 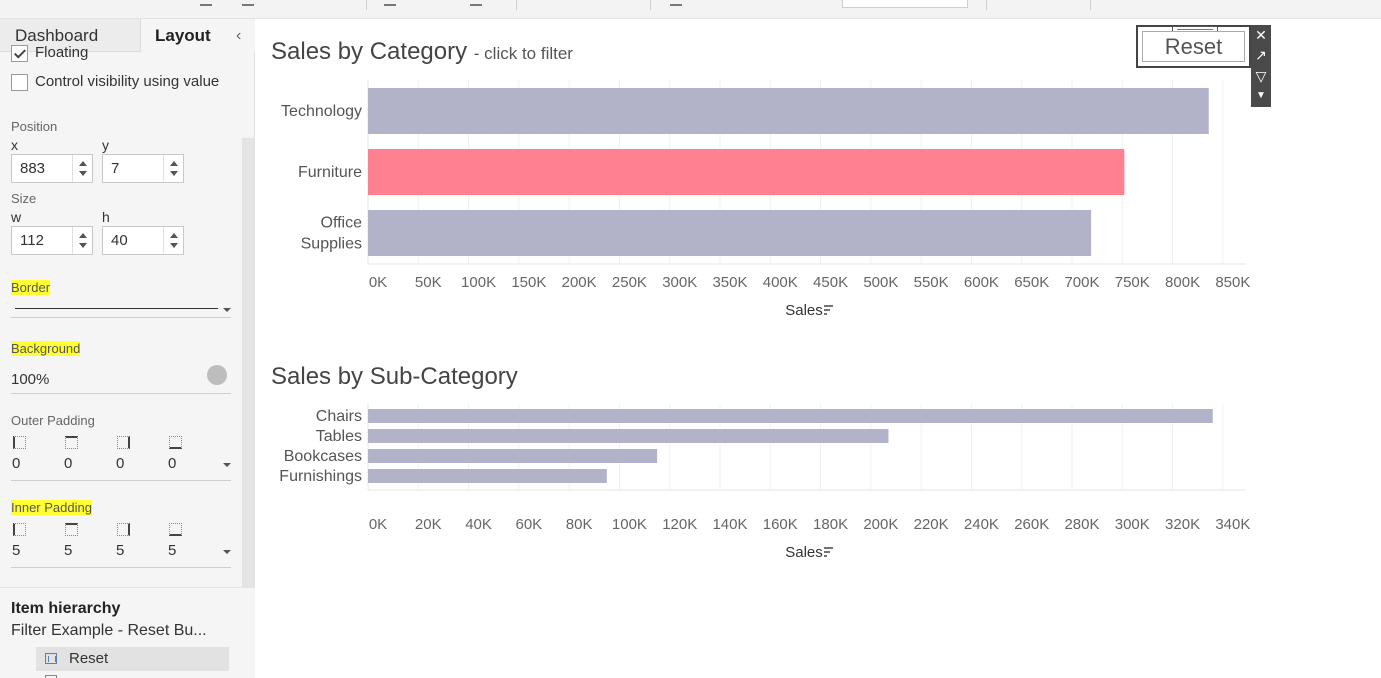 What do you see at coordinates (830, 524) in the screenshot?
I see `tick-label: 180K` at bounding box center [830, 524].